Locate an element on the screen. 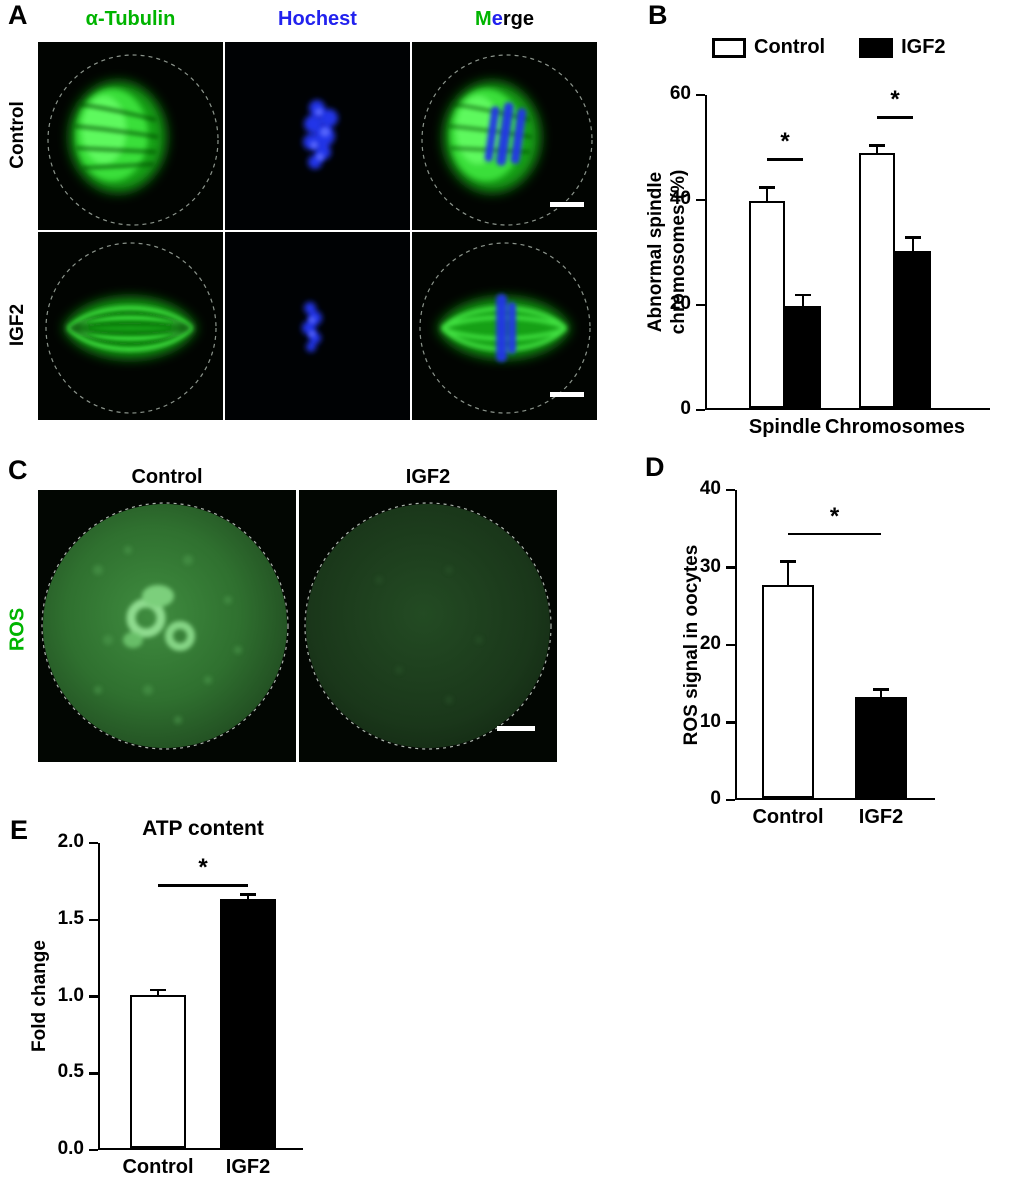  error-bar-cap-chromosomes-igf2 is located at coordinates (913, 237).